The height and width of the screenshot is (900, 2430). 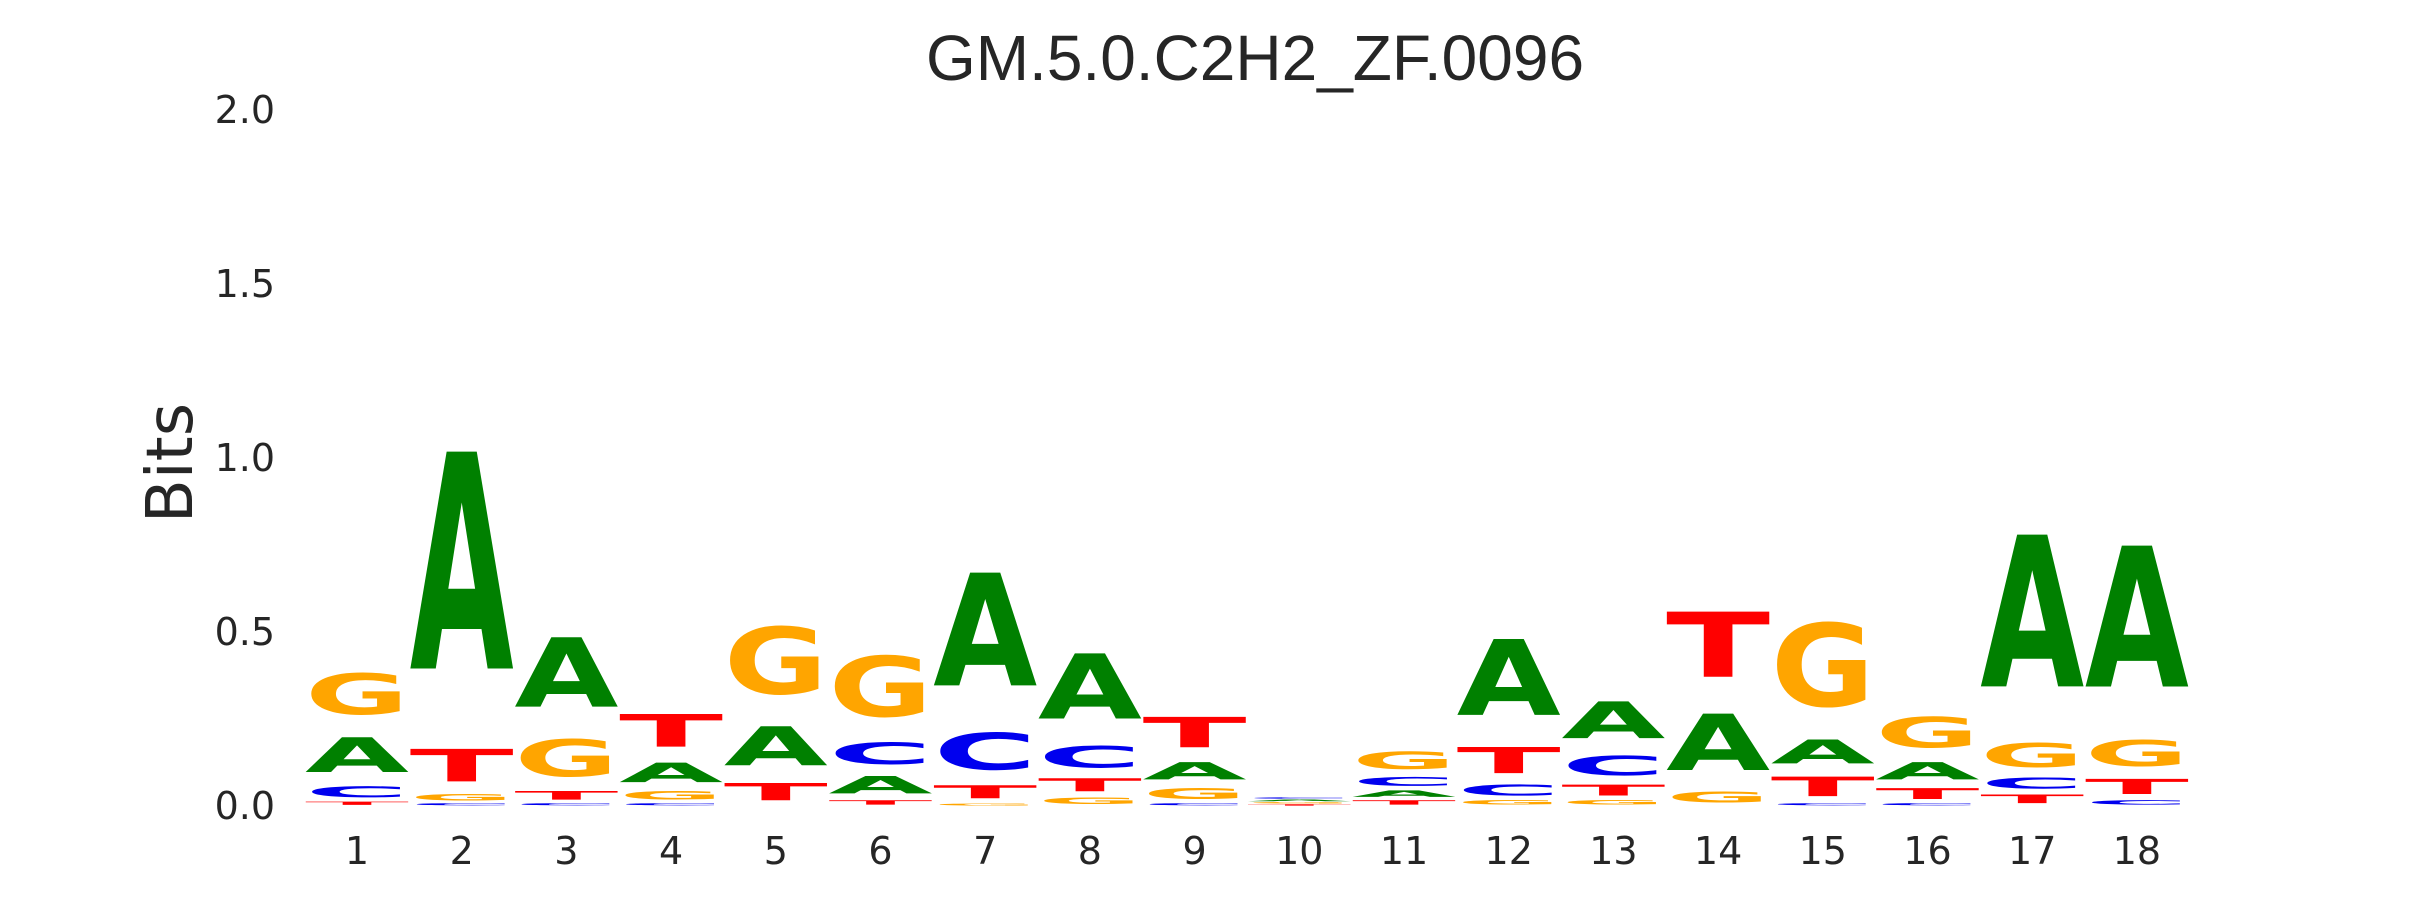 What do you see at coordinates (171, 463) in the screenshot?
I see `y-axis-label: Bits` at bounding box center [171, 463].